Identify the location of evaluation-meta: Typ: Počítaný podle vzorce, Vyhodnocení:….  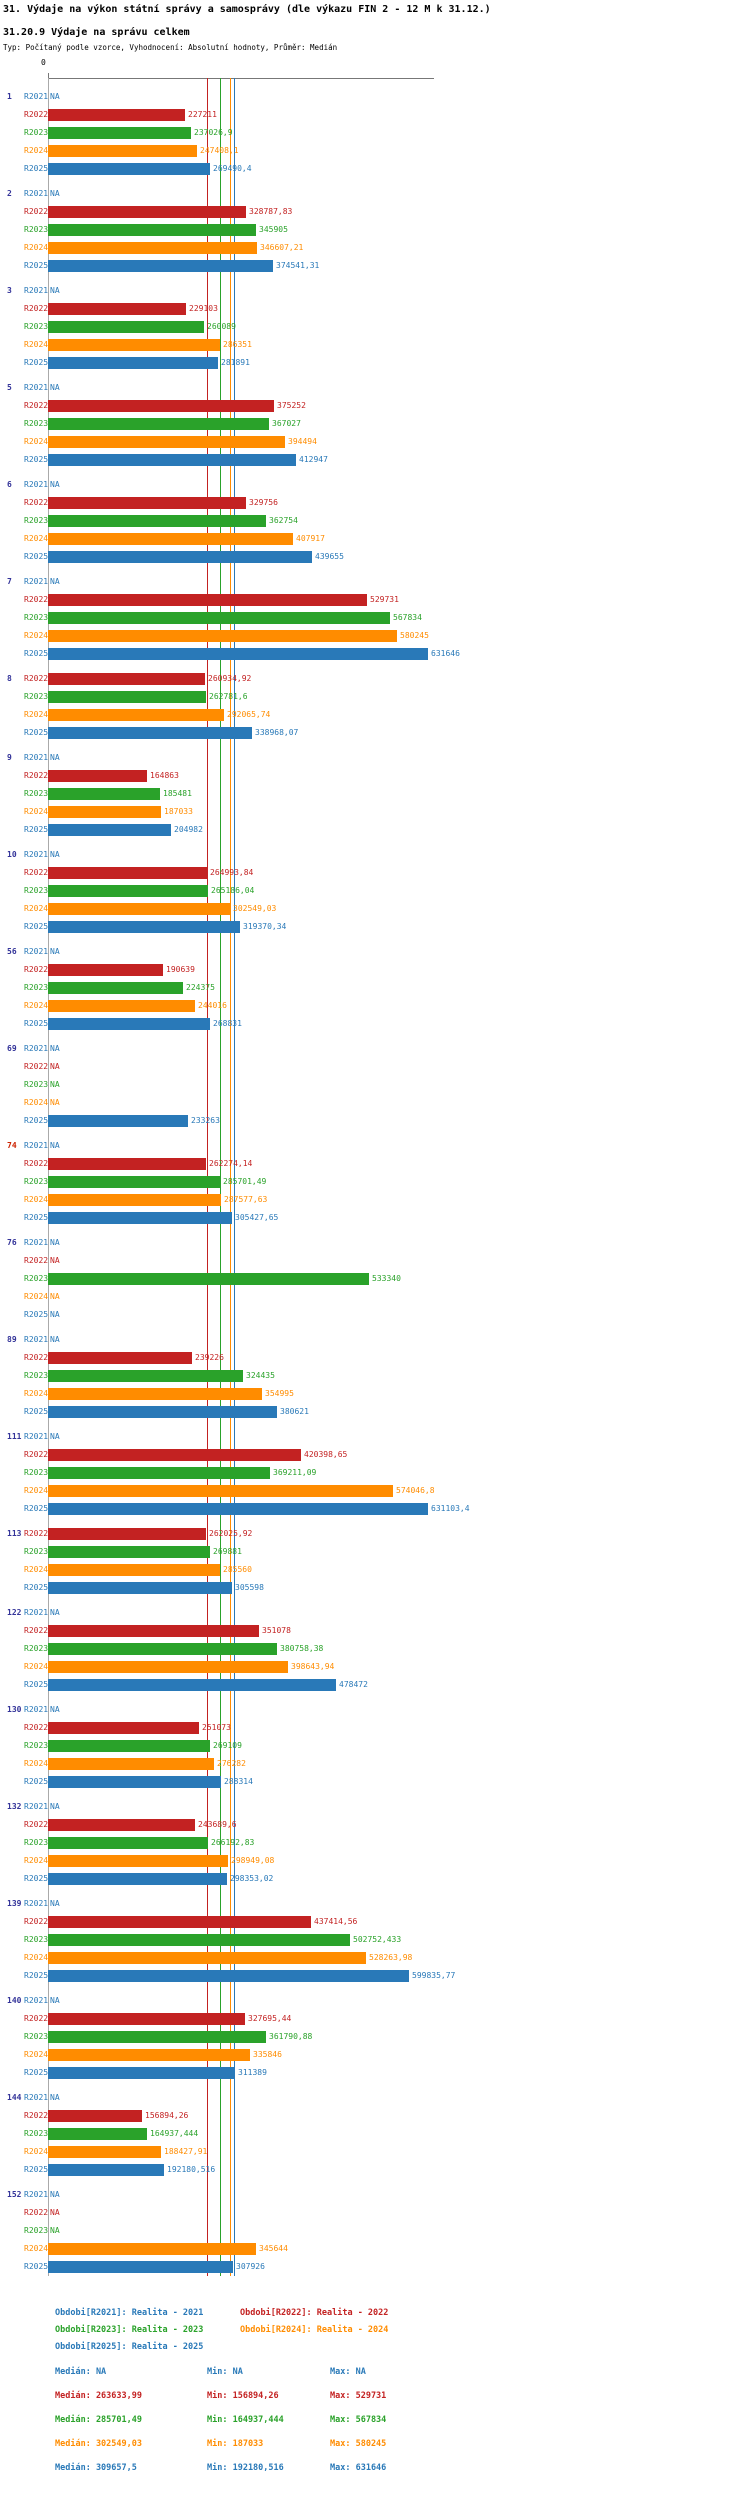
(170, 47).